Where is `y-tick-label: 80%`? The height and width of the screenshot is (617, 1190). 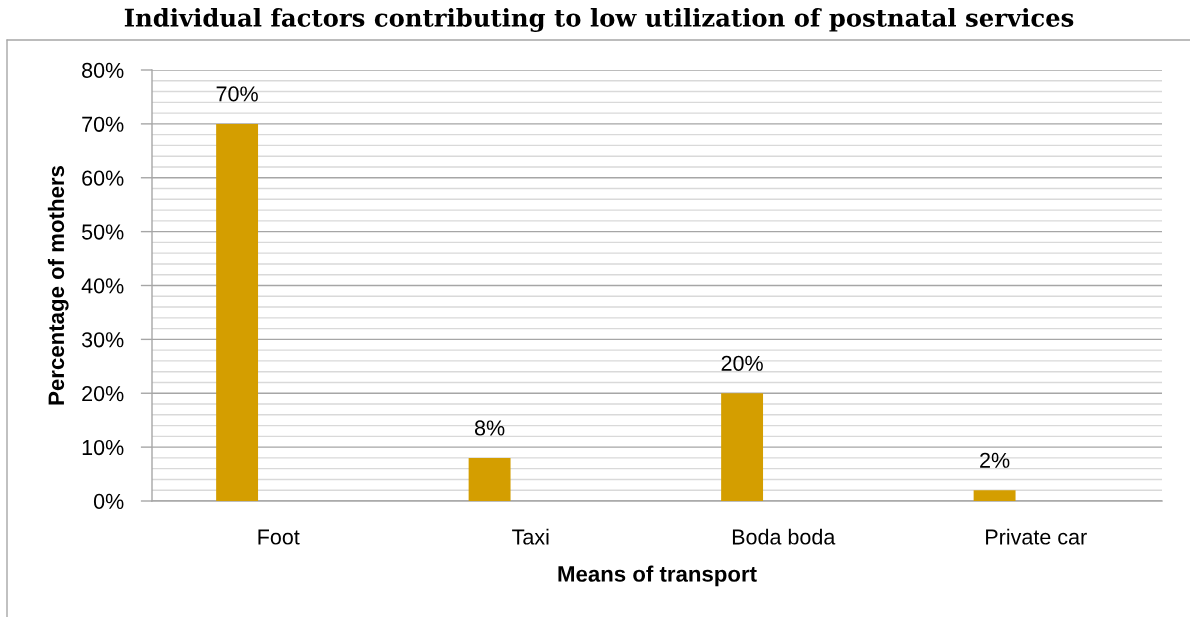
y-tick-label: 80% is located at coordinates (103, 70).